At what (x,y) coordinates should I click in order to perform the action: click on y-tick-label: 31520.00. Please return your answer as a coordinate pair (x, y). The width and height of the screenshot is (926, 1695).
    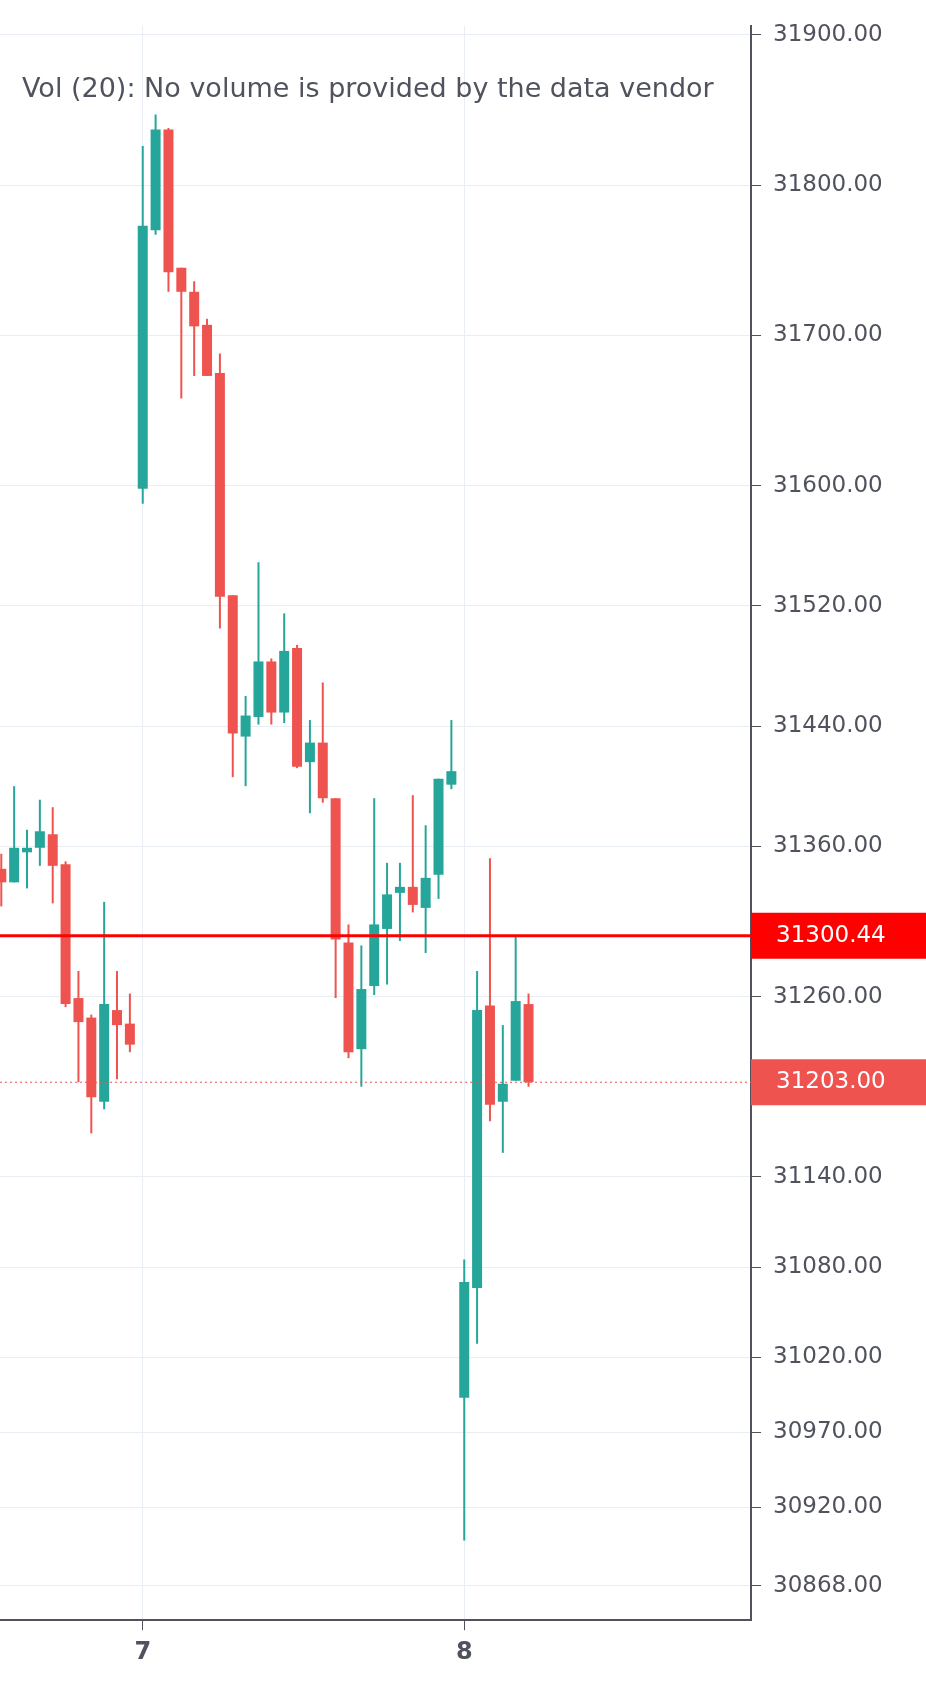
    Looking at the image, I should click on (828, 603).